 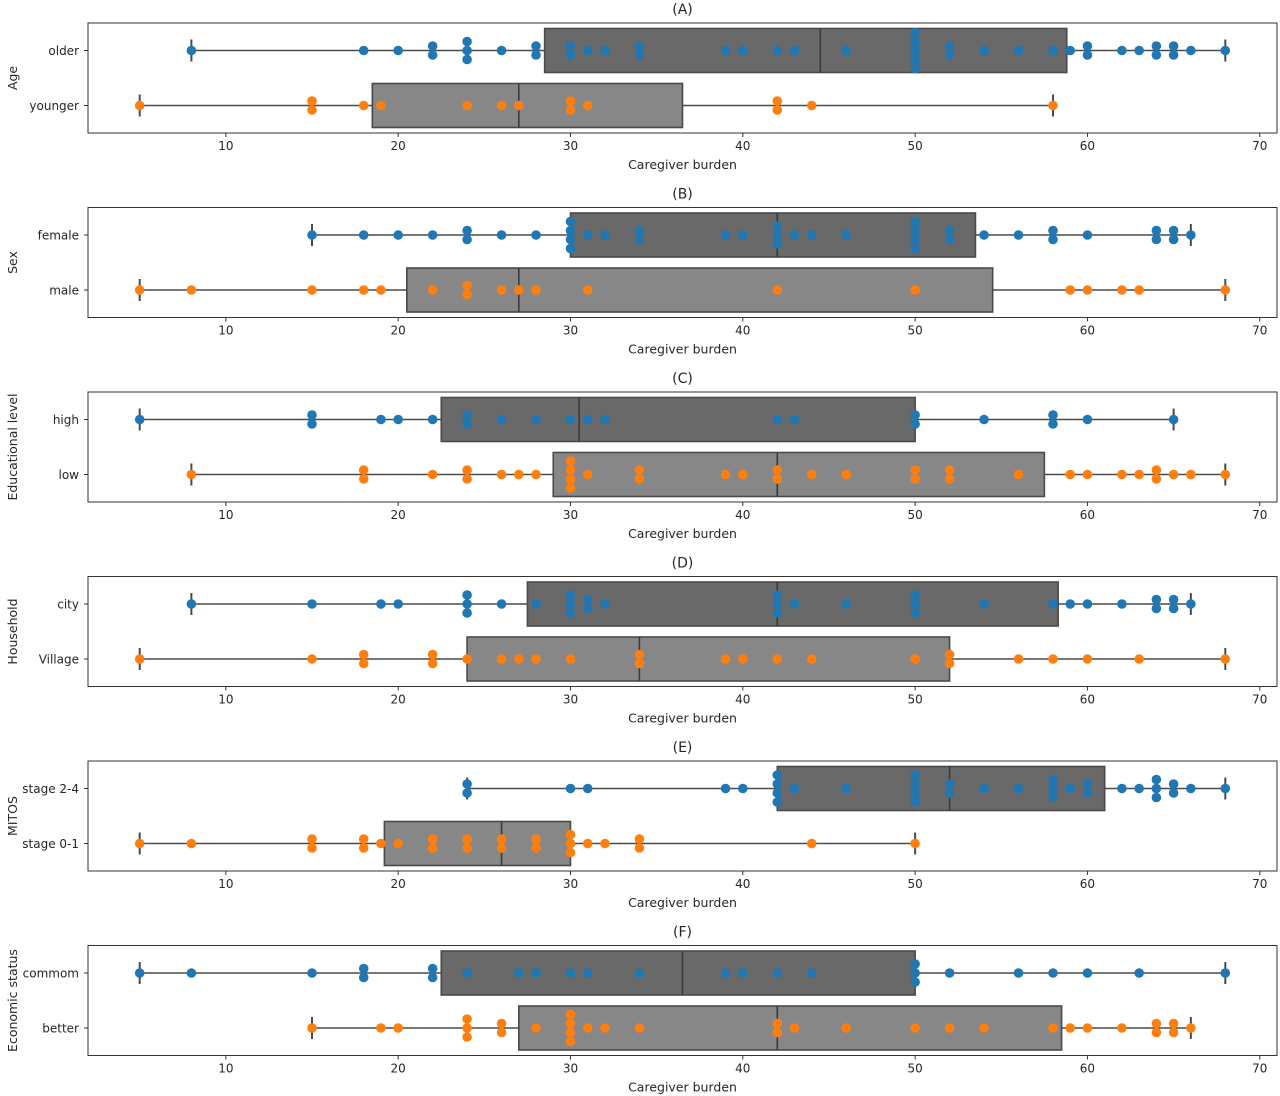 I want to click on x-tick-label: 10, so click(x=225, y=700).